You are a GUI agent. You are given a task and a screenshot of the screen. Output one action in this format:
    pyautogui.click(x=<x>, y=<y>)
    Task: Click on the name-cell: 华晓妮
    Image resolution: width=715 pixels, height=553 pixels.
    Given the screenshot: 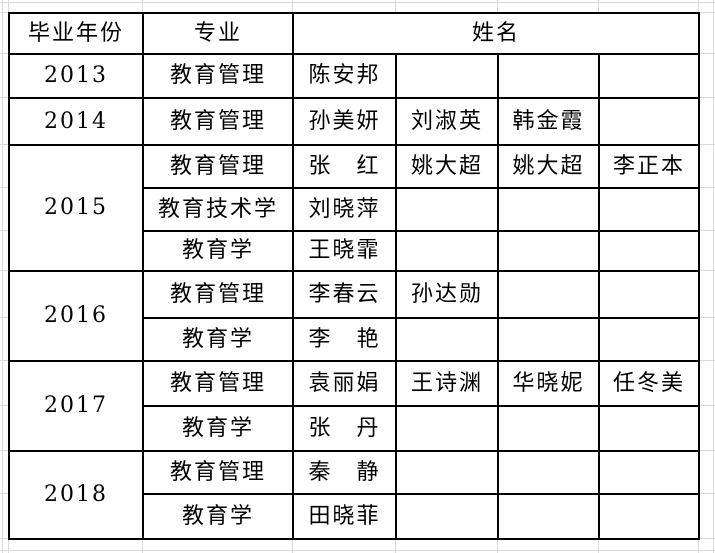 What is the action you would take?
    pyautogui.click(x=548, y=383)
    